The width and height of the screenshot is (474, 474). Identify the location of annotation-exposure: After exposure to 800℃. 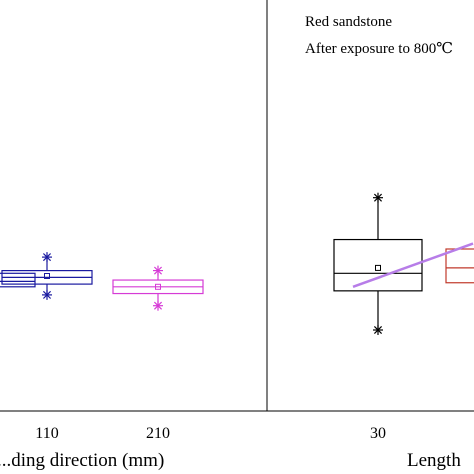
(379, 49).